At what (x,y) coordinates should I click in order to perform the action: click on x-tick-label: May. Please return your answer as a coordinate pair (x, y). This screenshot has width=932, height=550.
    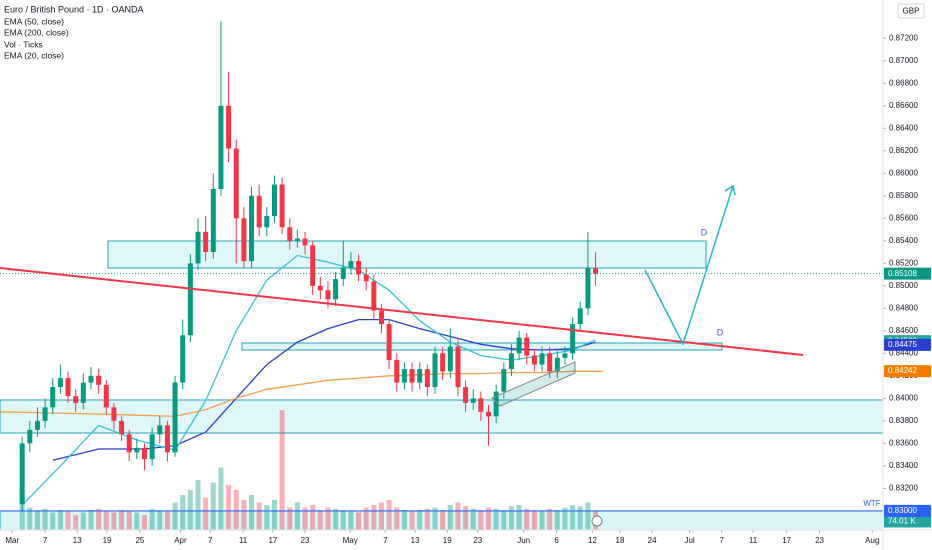
    Looking at the image, I should click on (350, 540).